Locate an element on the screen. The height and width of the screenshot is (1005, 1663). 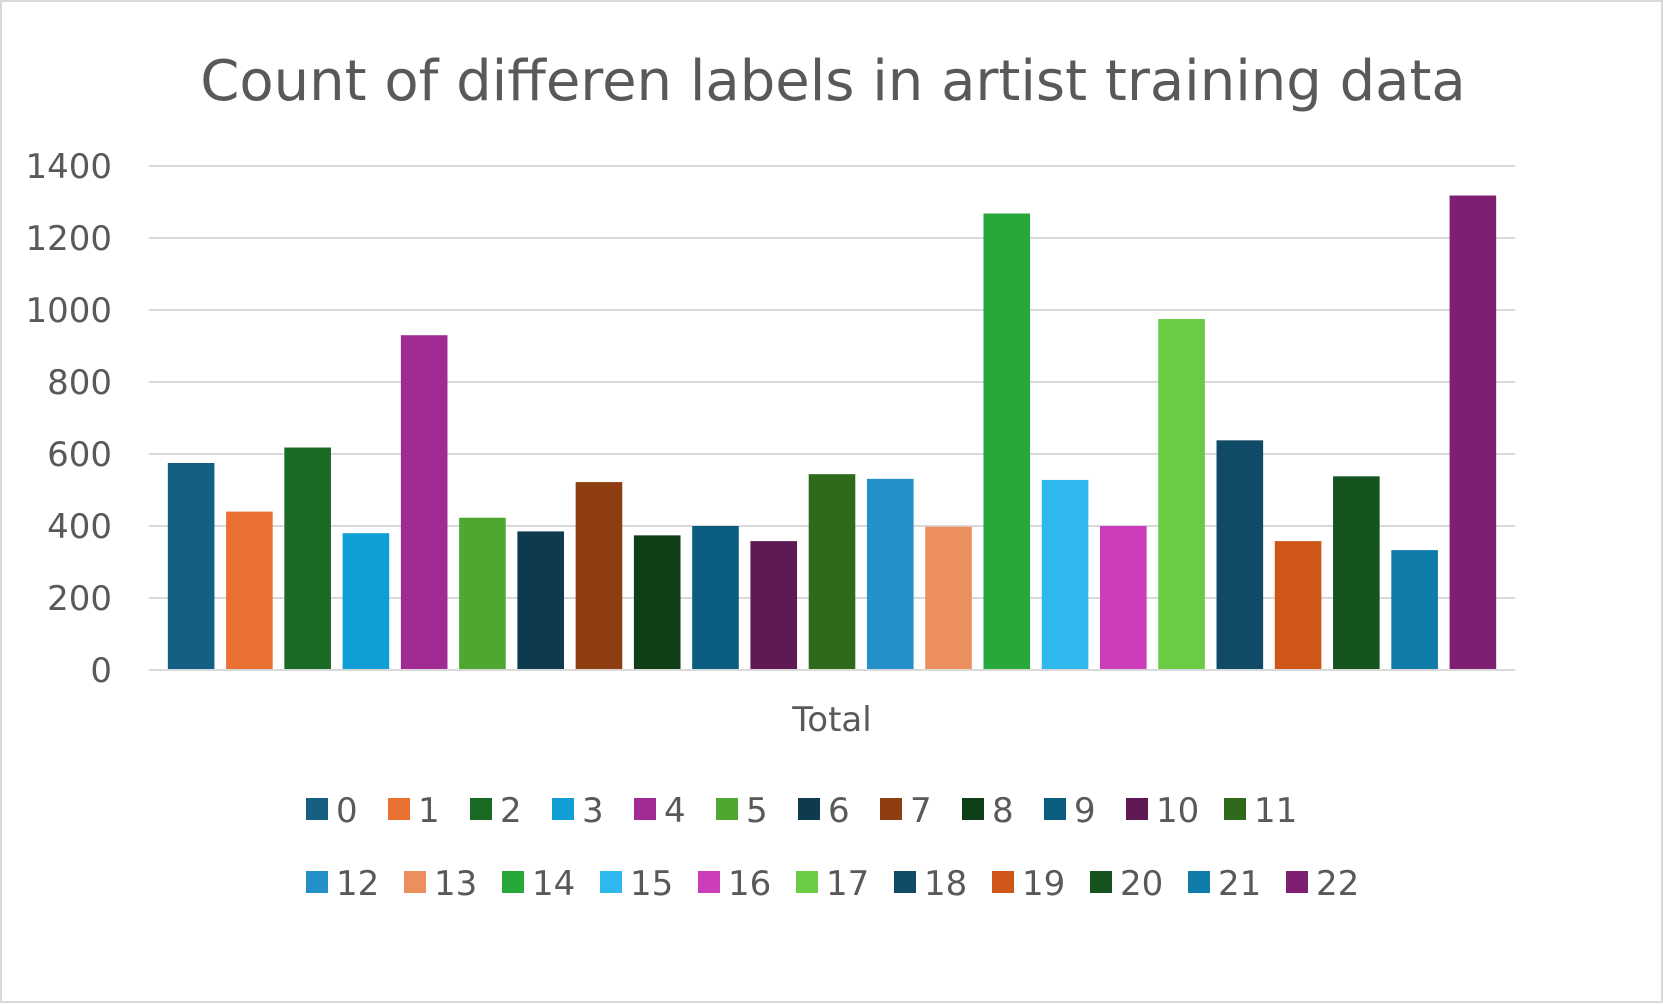
legend-item-11: 11 is located at coordinates (1260, 811).